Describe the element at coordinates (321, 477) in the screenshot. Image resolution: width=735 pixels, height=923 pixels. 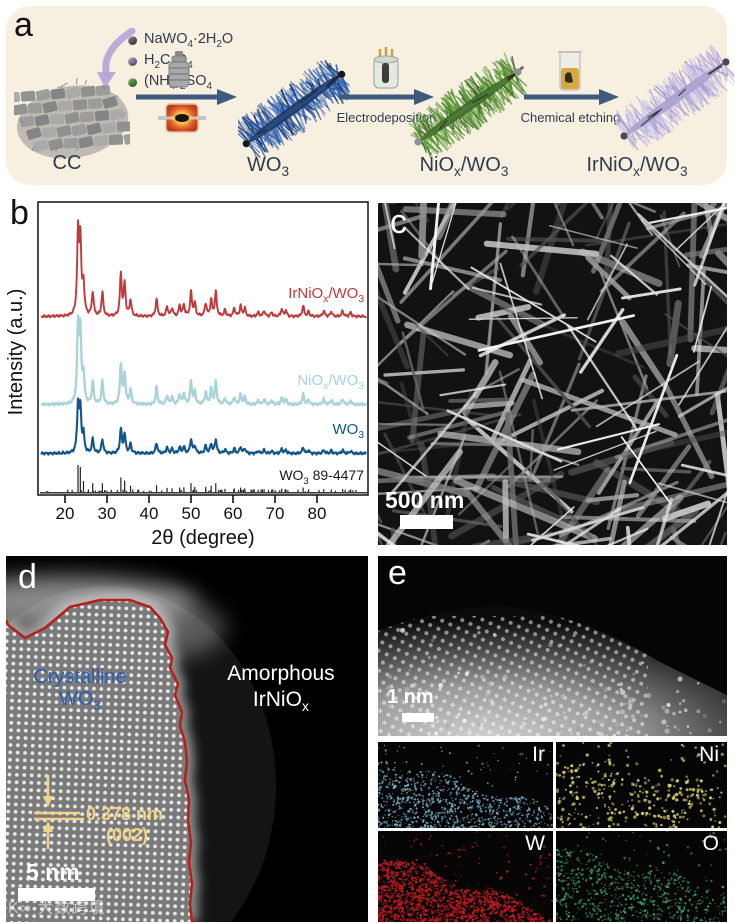
I see `reference-pattern-label: WO3 89-4477` at that location.